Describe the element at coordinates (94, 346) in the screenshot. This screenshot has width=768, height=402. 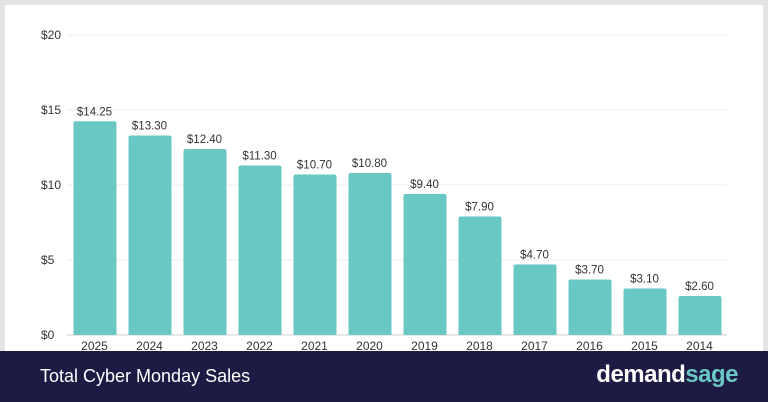
I see `x-tick-label: 2025` at that location.